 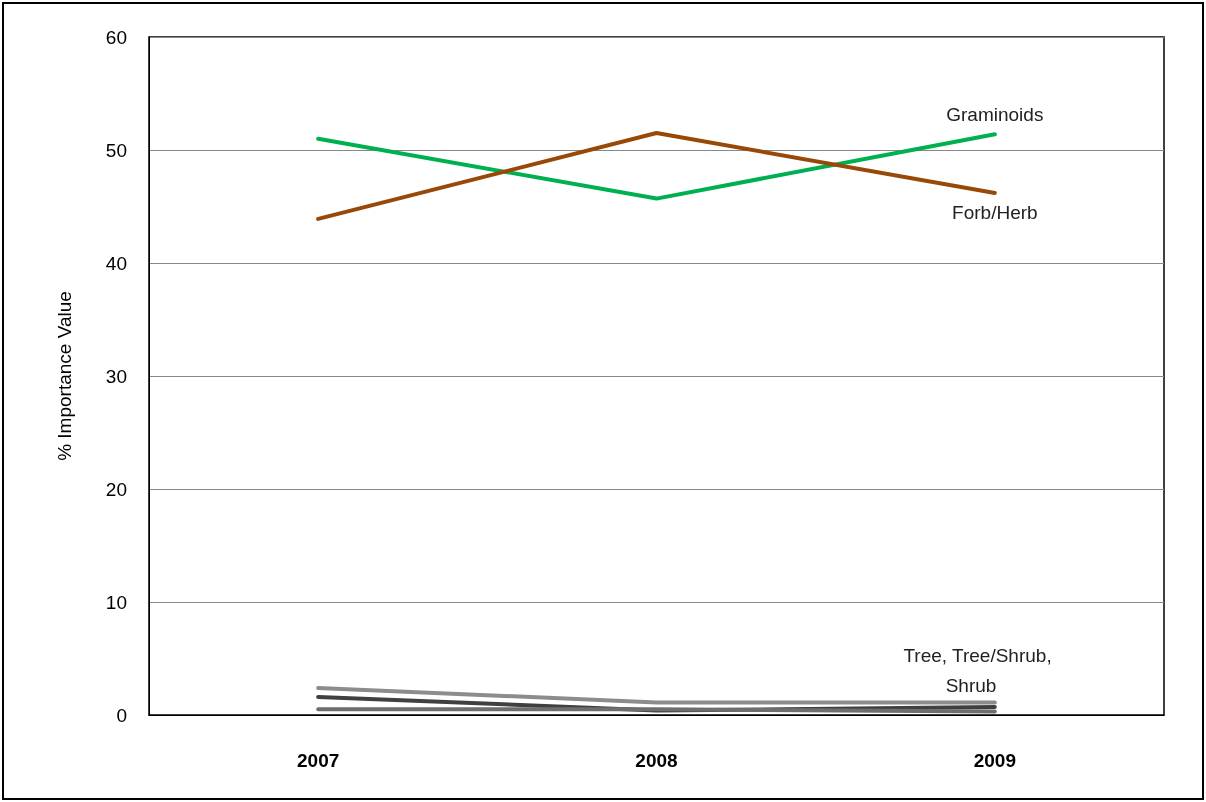 I want to click on x-tick-label: 2009, so click(x=994, y=760).